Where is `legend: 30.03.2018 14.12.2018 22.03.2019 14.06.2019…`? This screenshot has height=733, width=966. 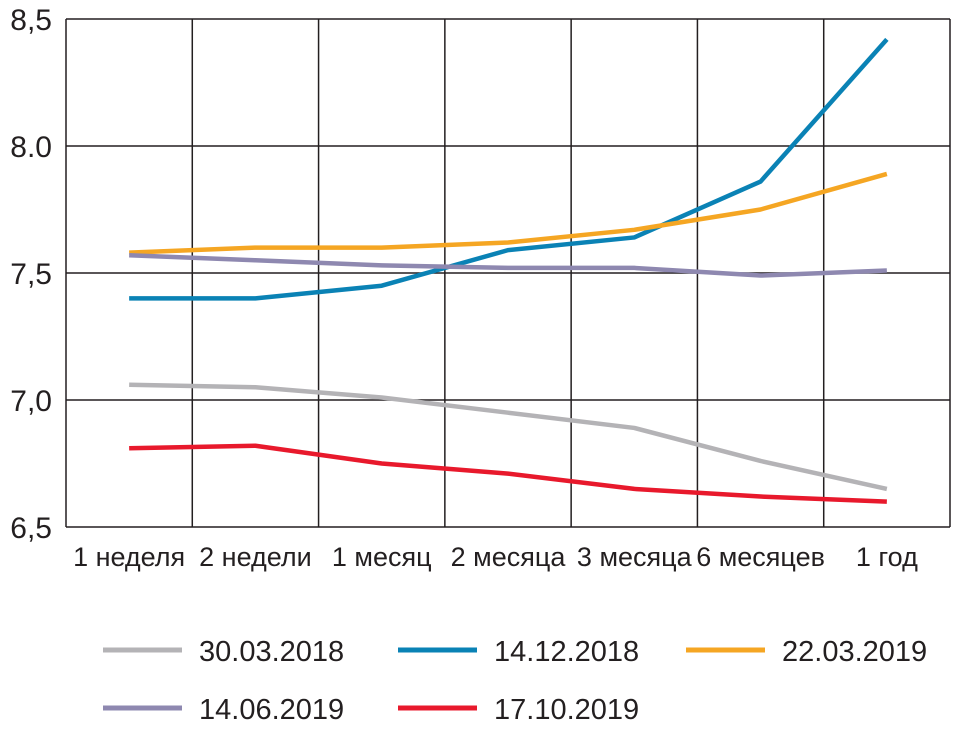 legend: 30.03.2018 14.12.2018 22.03.2019 14.06.2019… is located at coordinates (515, 681).